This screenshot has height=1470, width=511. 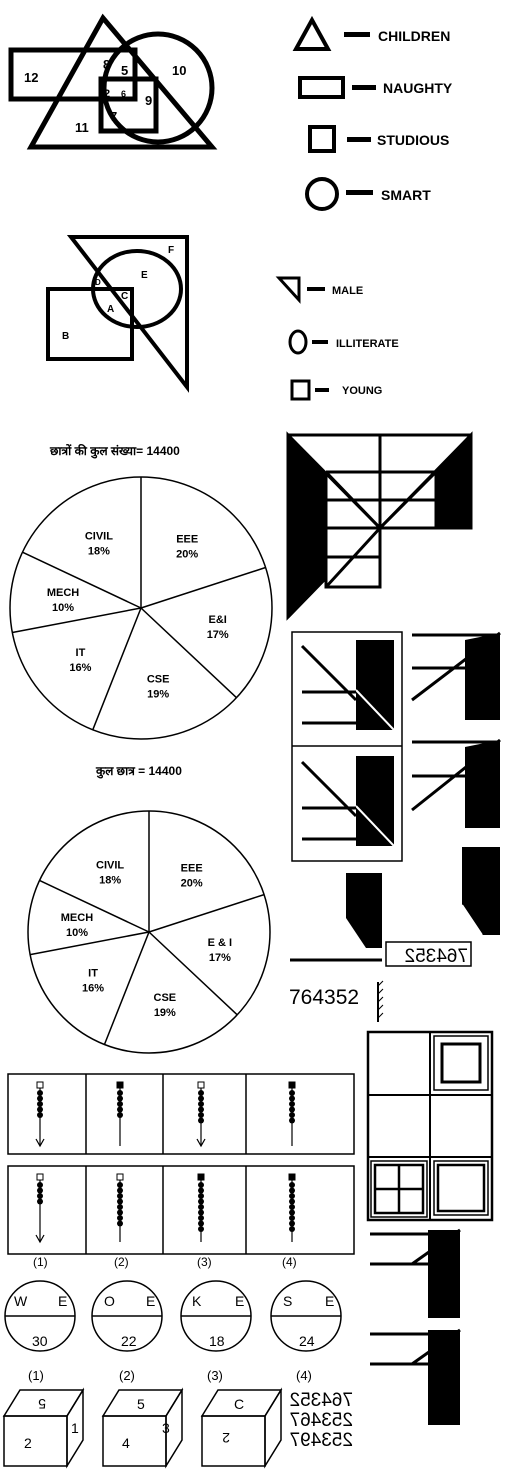 I want to click on venn1-legend: CHILDREN NAUGHTY STUDIOUS SMART, so click(x=372, y=113).